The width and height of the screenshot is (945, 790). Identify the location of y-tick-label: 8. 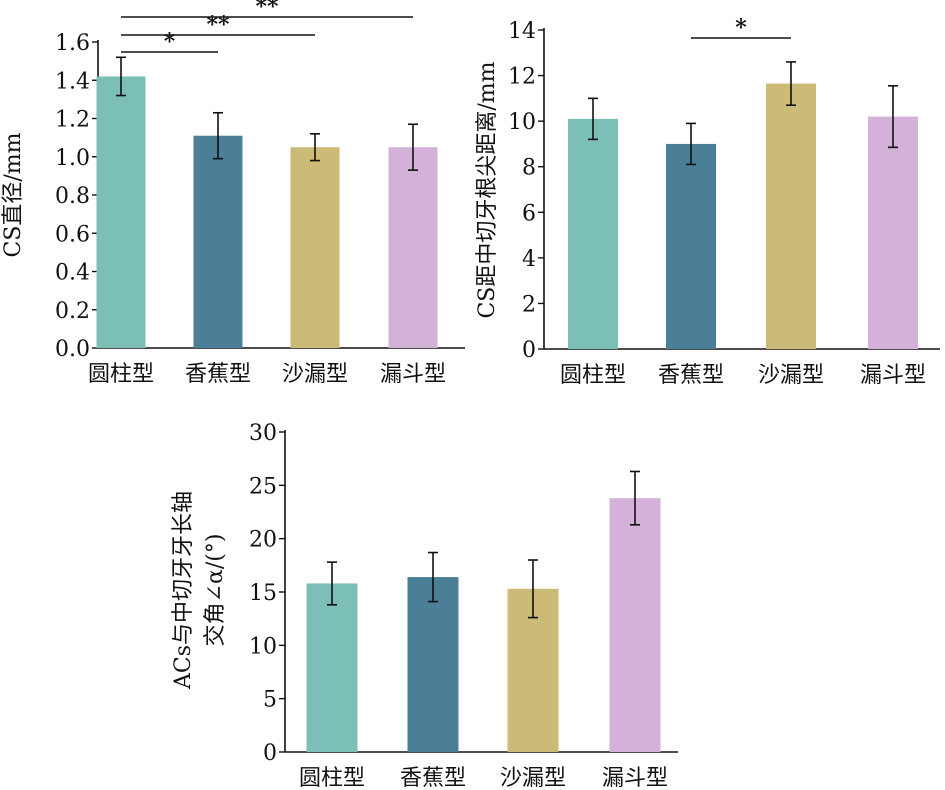
(529, 168).